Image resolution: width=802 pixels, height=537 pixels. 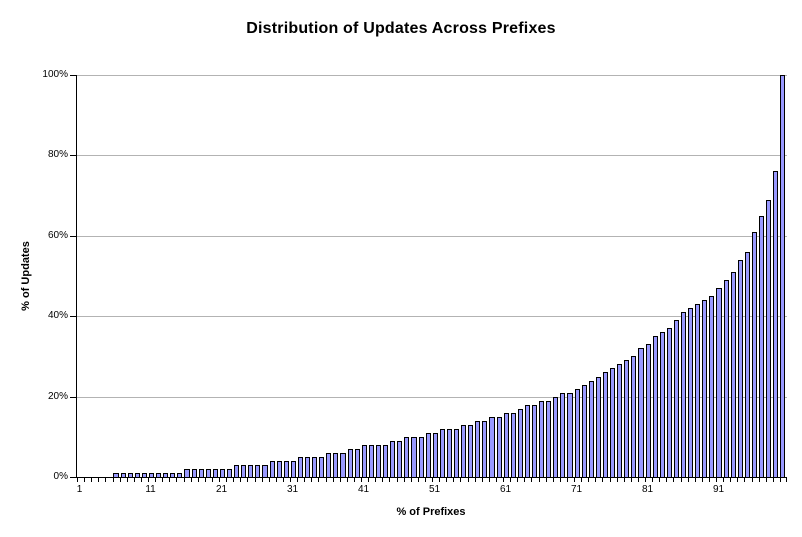 I want to click on x-tick-label: 1, so click(x=79, y=489).